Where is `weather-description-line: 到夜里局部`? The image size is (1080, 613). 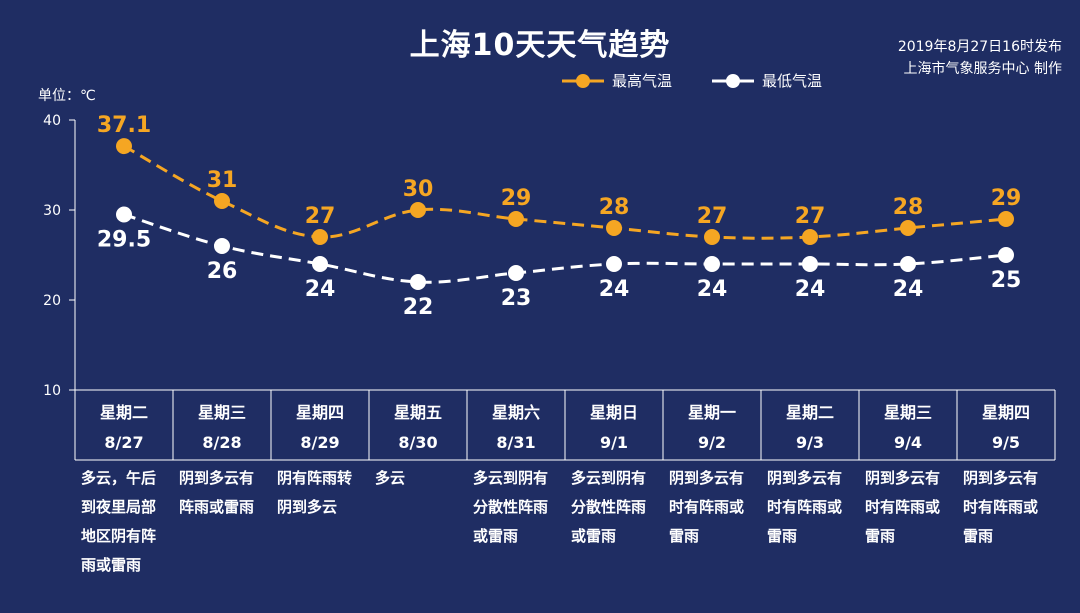
weather-description-line: 到夜里局部 is located at coordinates (119, 507).